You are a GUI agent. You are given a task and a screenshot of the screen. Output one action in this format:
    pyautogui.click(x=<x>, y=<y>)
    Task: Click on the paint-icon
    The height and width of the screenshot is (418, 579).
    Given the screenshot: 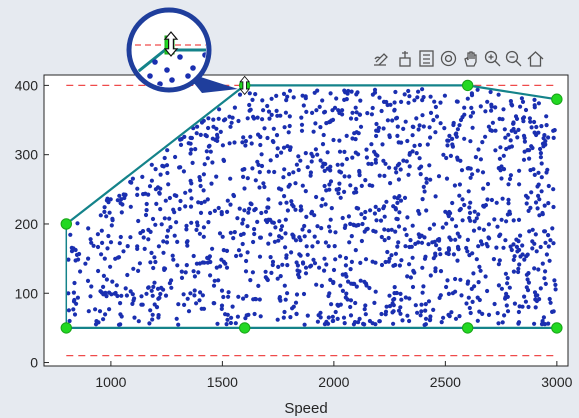 What is the action you would take?
    pyautogui.click(x=405, y=59)
    